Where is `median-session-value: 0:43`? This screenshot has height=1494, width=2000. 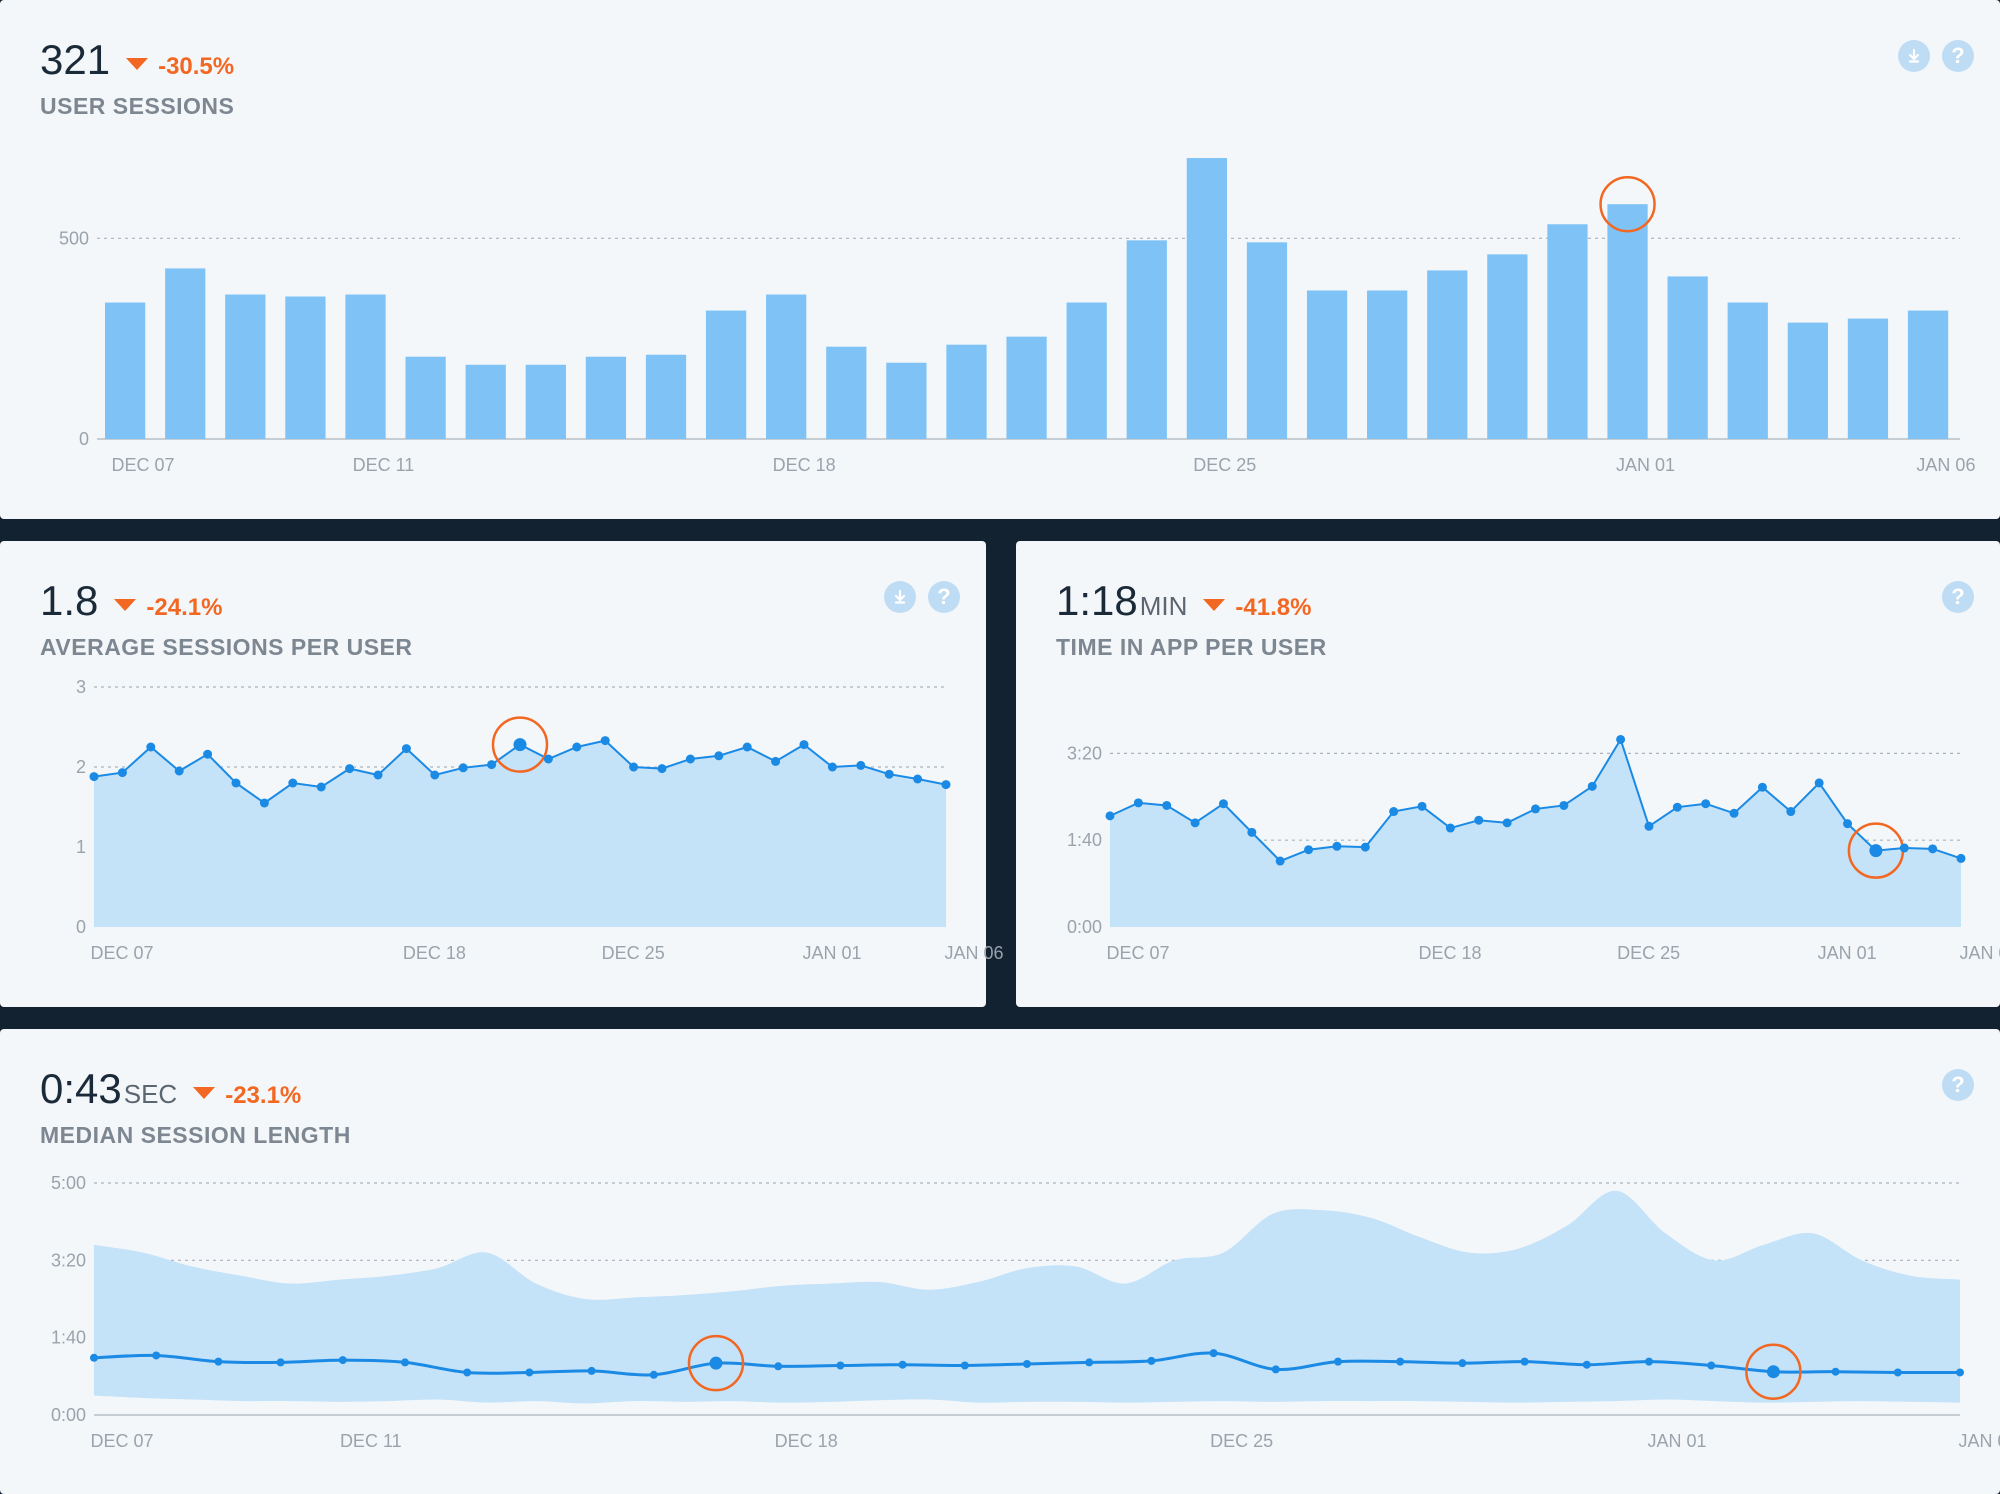 median-session-value: 0:43 is located at coordinates (81, 1088).